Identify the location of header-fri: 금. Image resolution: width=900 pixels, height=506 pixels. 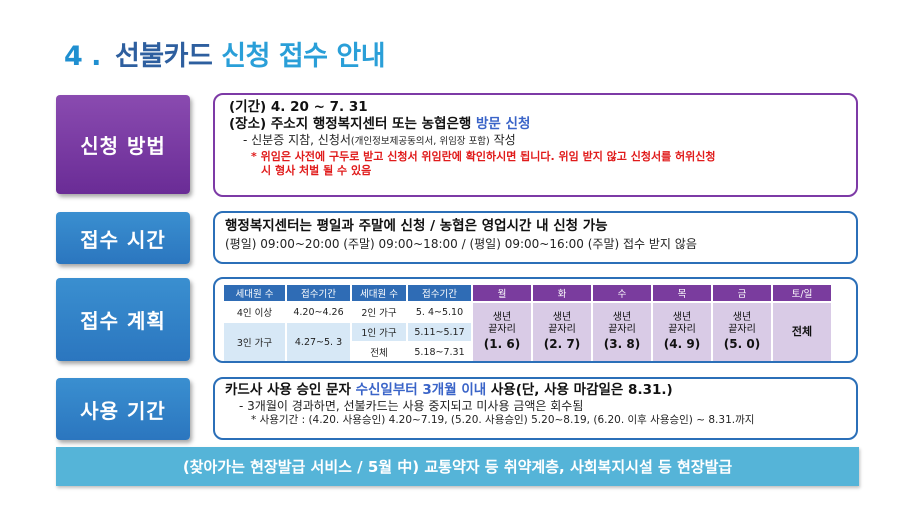
(742, 293).